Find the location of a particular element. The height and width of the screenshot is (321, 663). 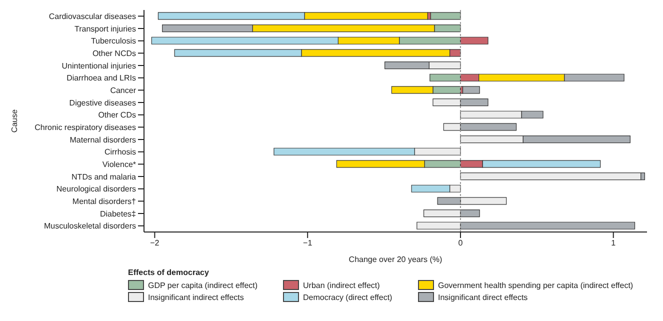

y-tick-label: Tuberculosis is located at coordinates (113, 41).